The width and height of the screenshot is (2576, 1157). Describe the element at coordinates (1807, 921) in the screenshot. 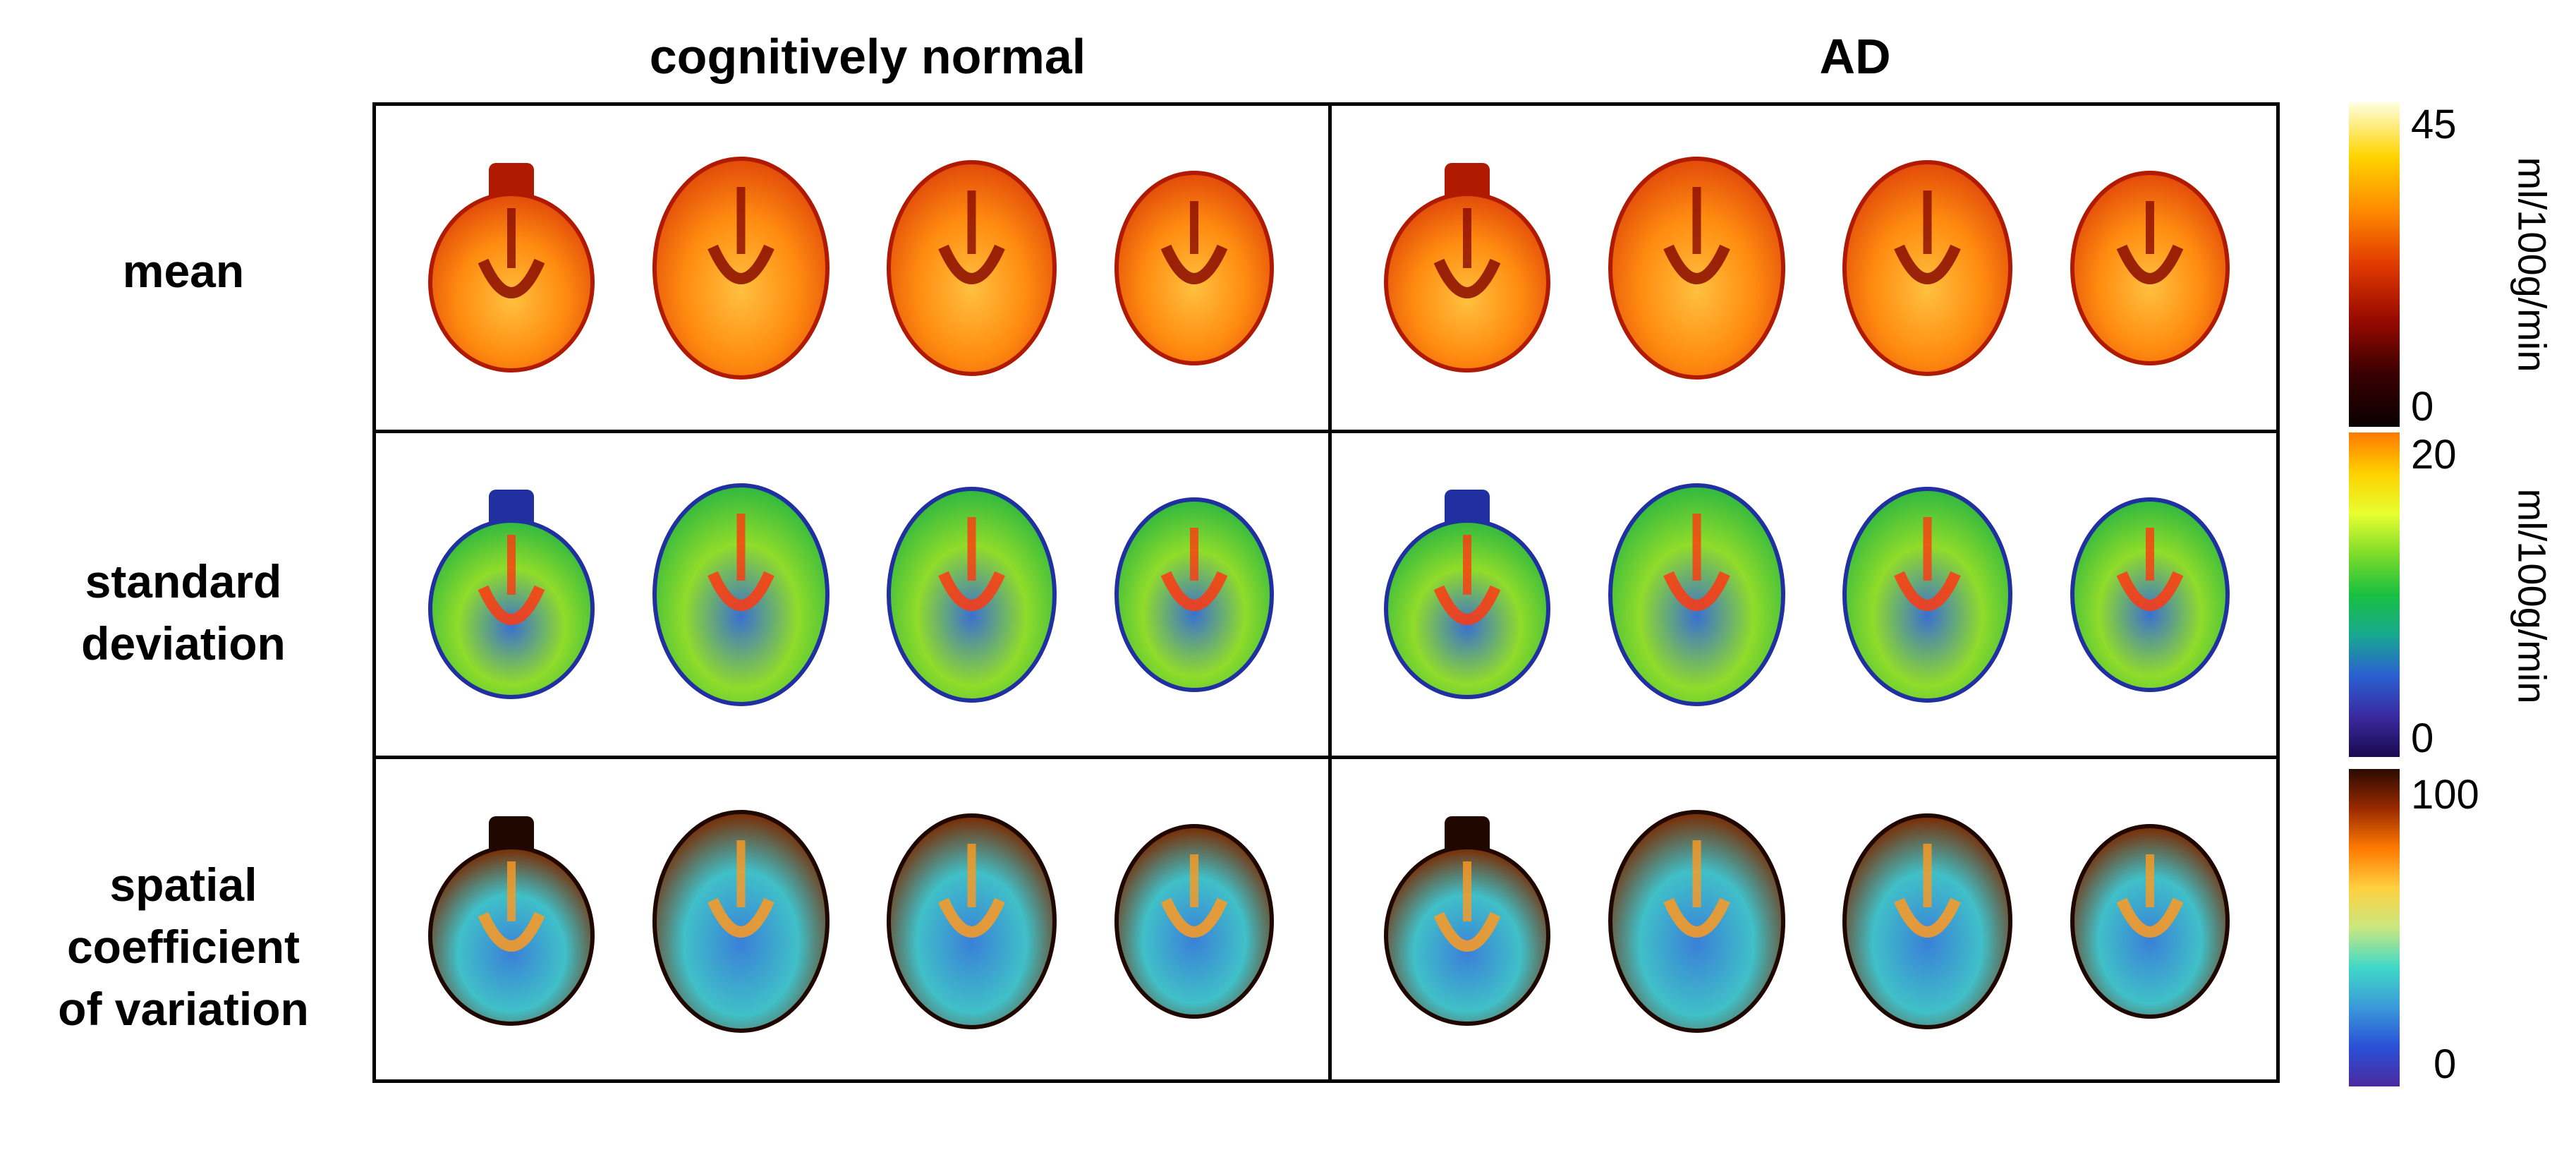

I see `cell-scov-ad` at that location.